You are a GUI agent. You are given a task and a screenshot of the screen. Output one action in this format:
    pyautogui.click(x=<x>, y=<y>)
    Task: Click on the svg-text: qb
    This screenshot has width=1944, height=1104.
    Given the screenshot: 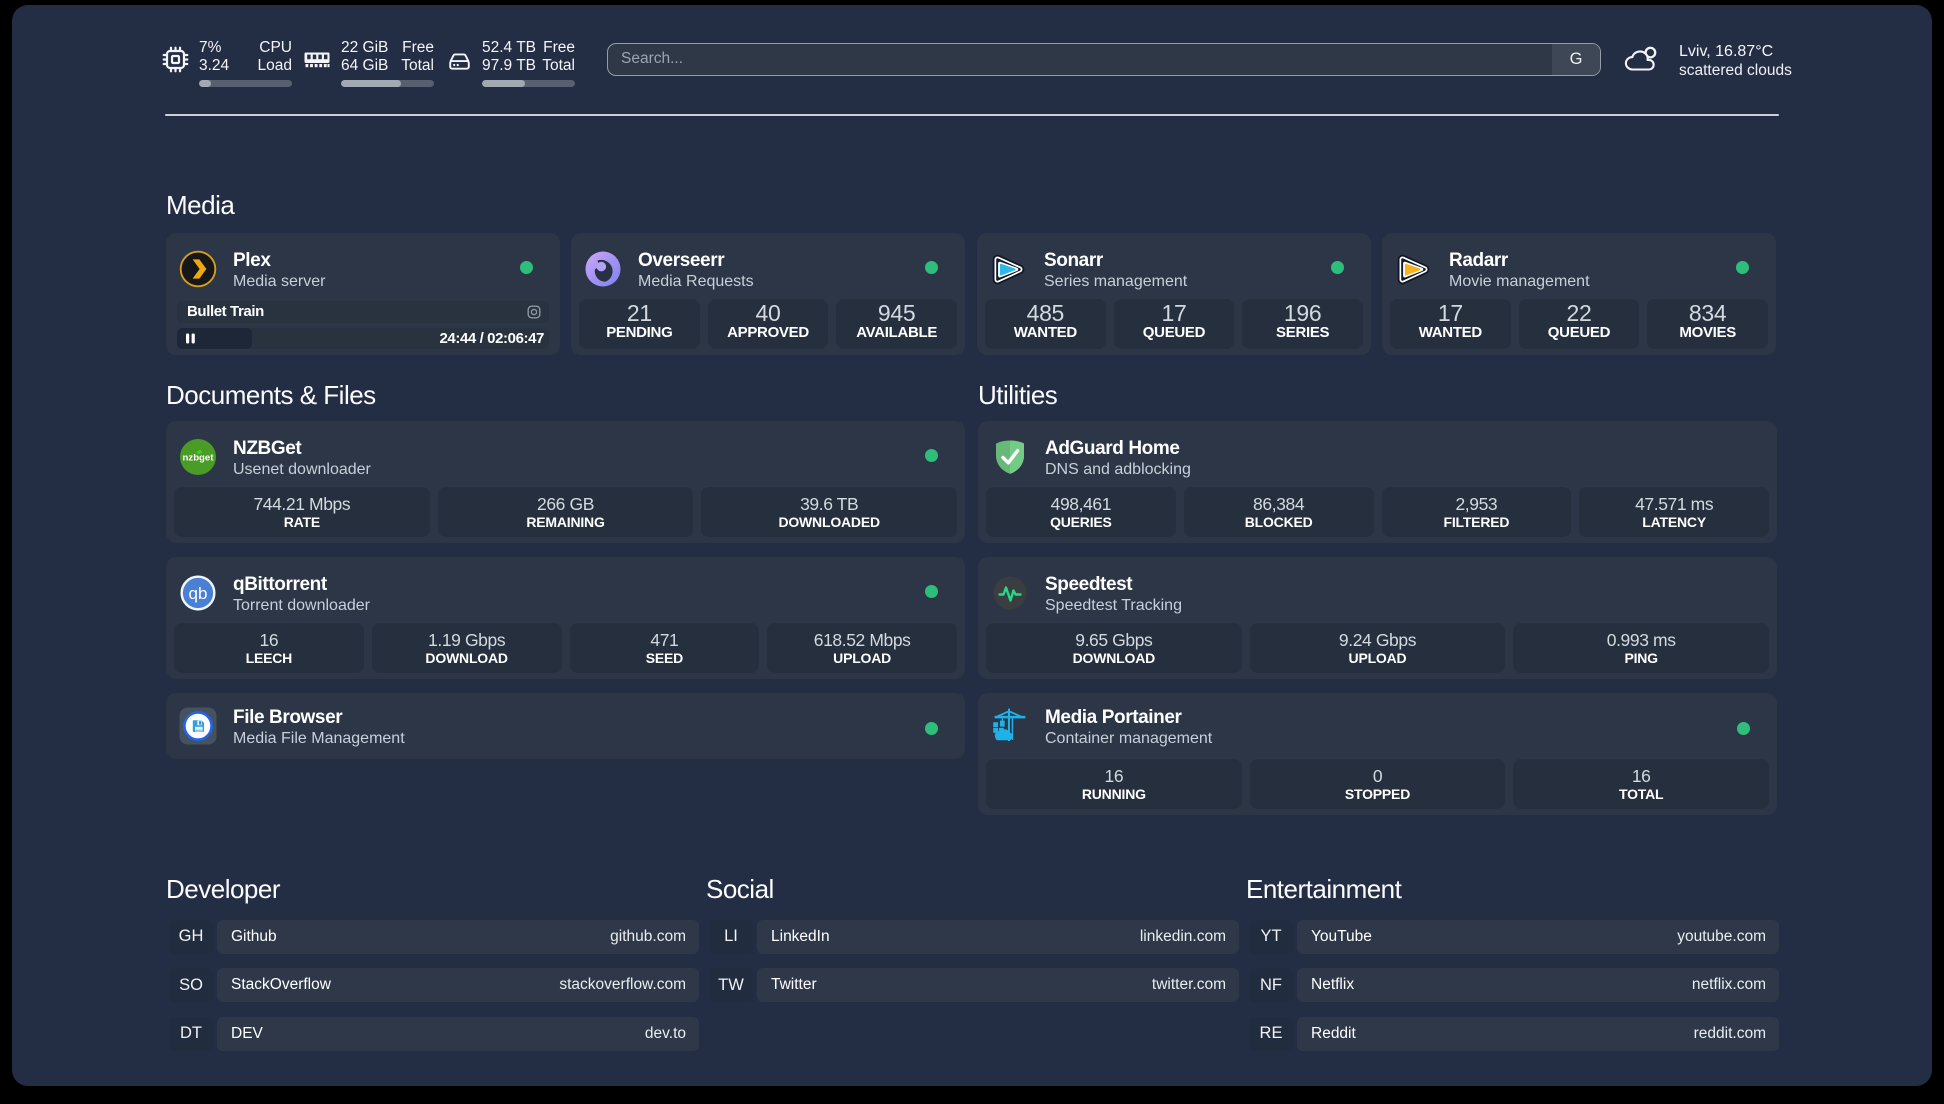 What is the action you would take?
    pyautogui.click(x=198, y=593)
    